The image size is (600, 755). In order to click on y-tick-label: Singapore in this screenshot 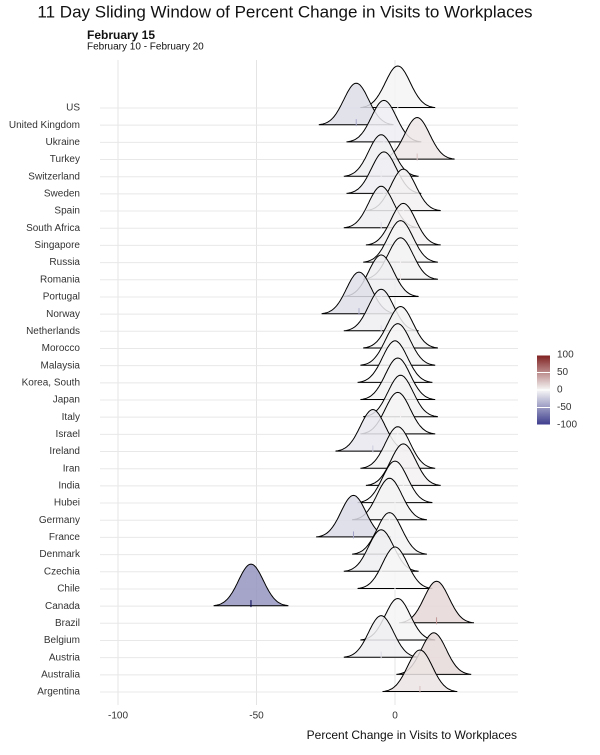, I will do `click(57, 245)`.